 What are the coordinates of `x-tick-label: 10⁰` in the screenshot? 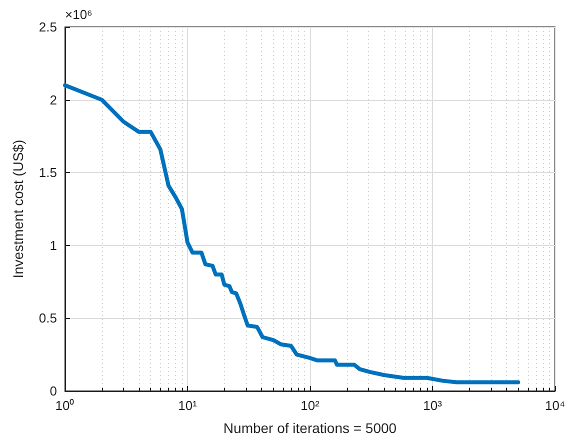 It's located at (65, 405).